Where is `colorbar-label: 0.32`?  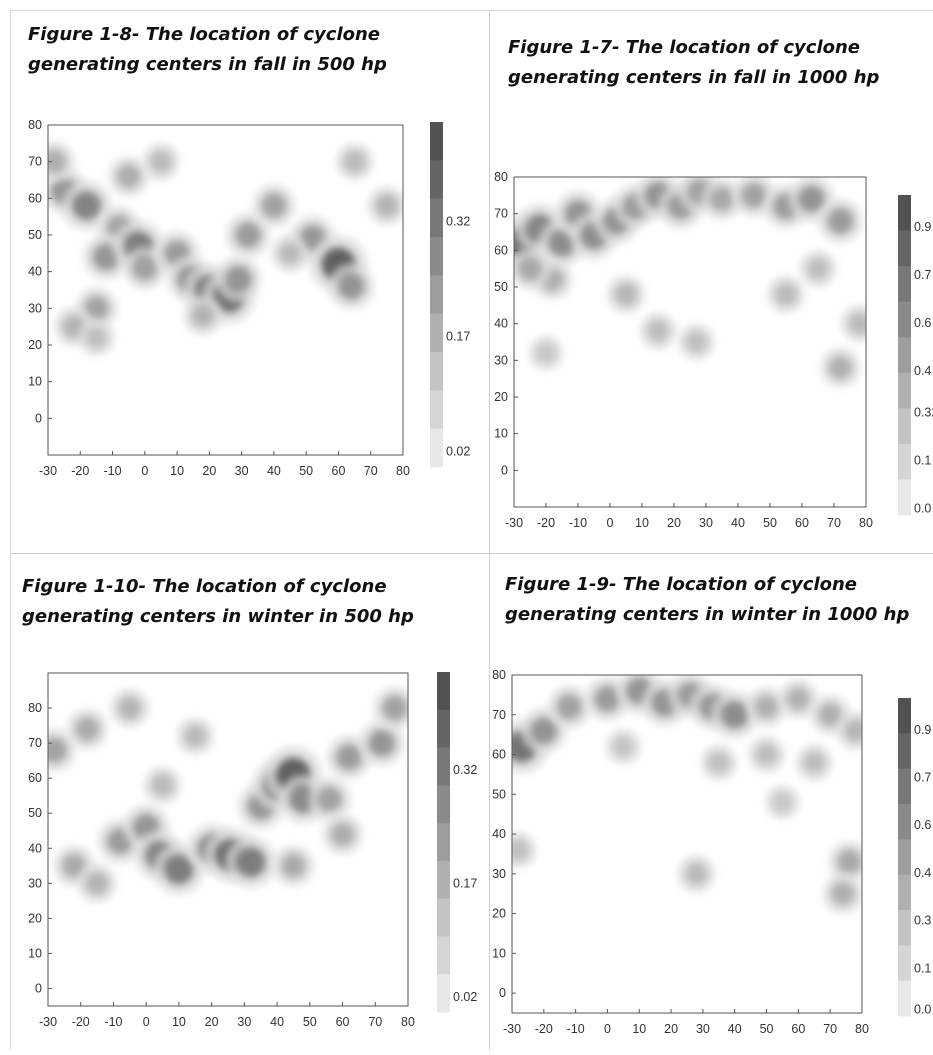
colorbar-label: 0.32 is located at coordinates (458, 222).